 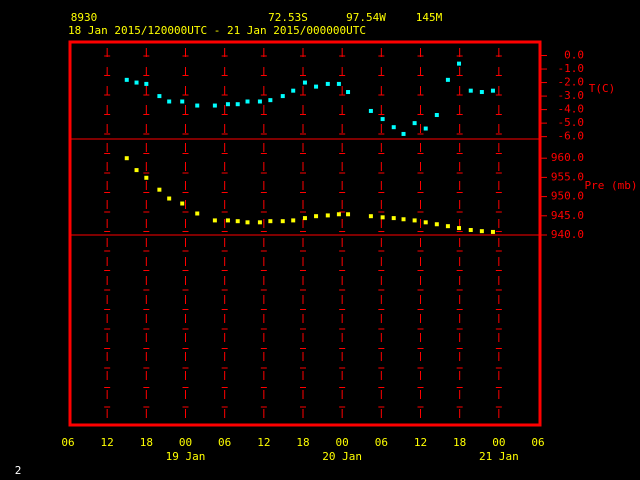 I want to click on longitude: 97.54W, so click(x=366, y=17).